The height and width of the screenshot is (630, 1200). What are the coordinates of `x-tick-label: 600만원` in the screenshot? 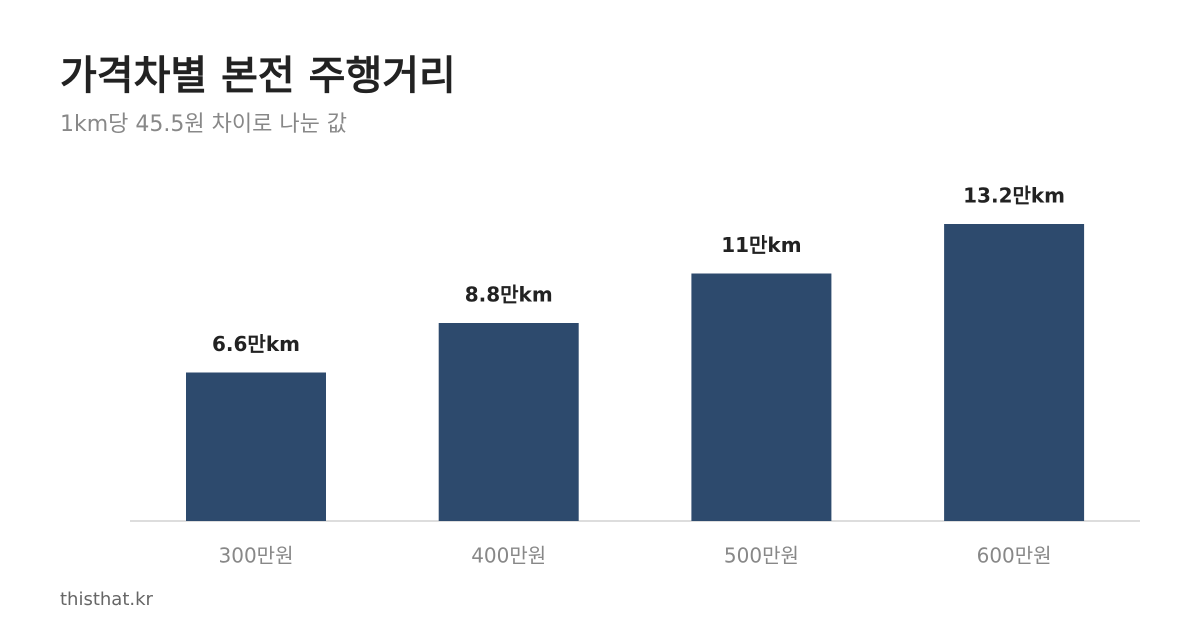 It's located at (1014, 556).